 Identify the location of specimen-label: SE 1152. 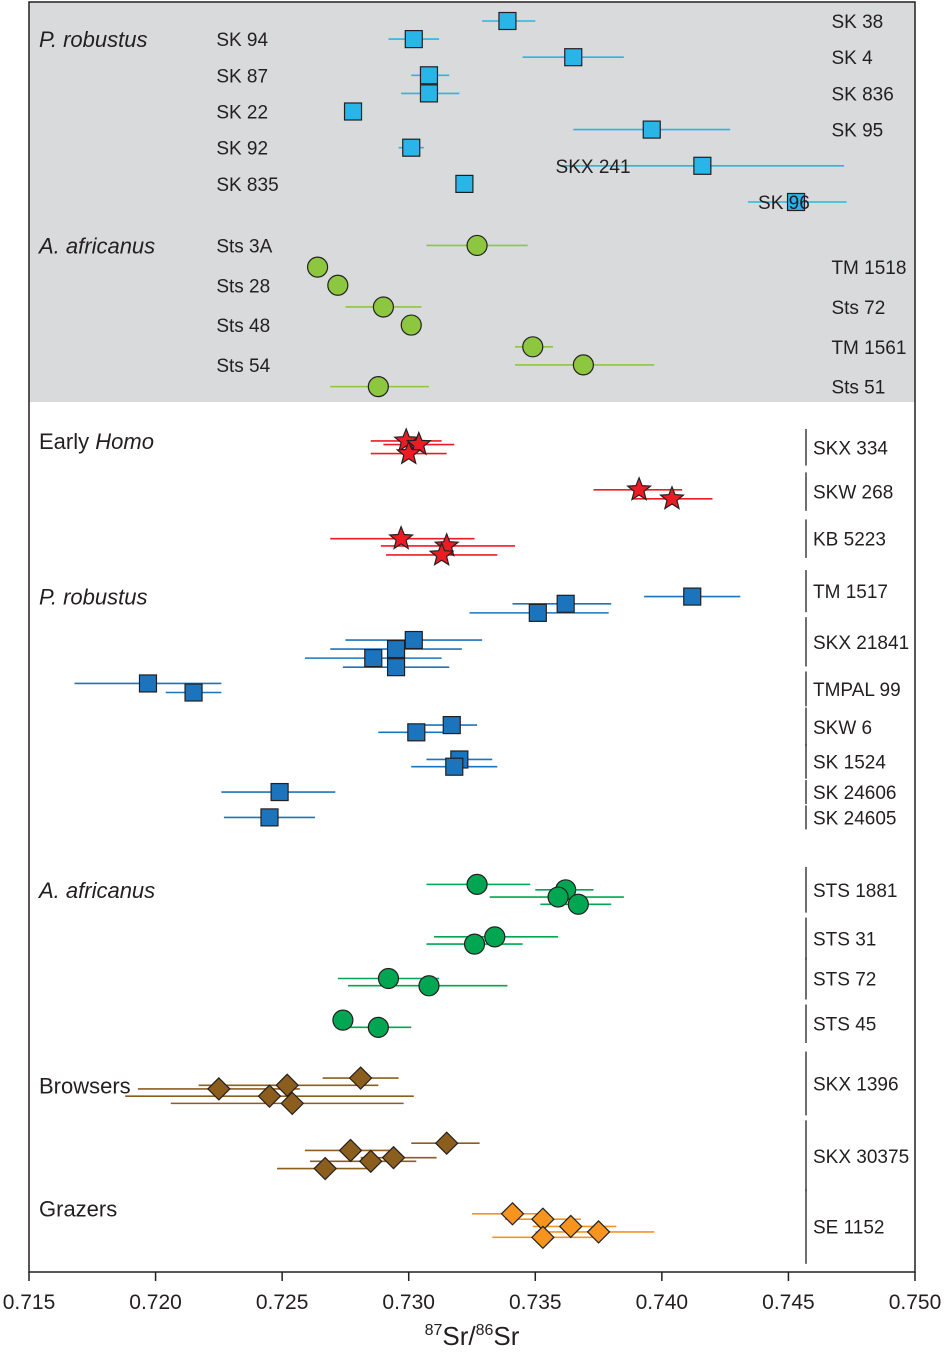
(848, 1227).